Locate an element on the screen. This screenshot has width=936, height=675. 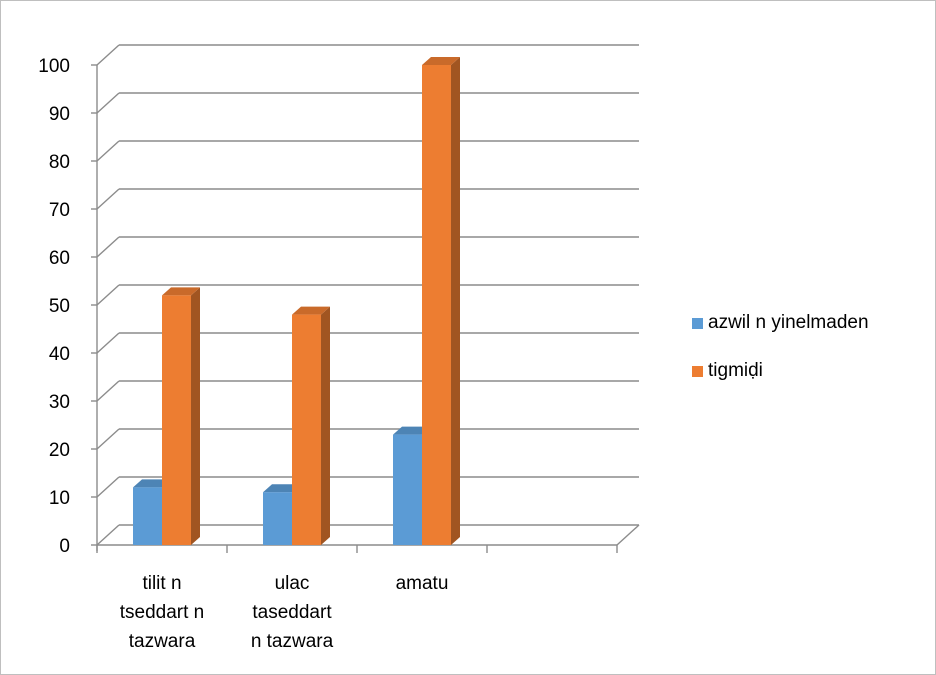
y-tick-label: 100 is located at coordinates (54, 66).